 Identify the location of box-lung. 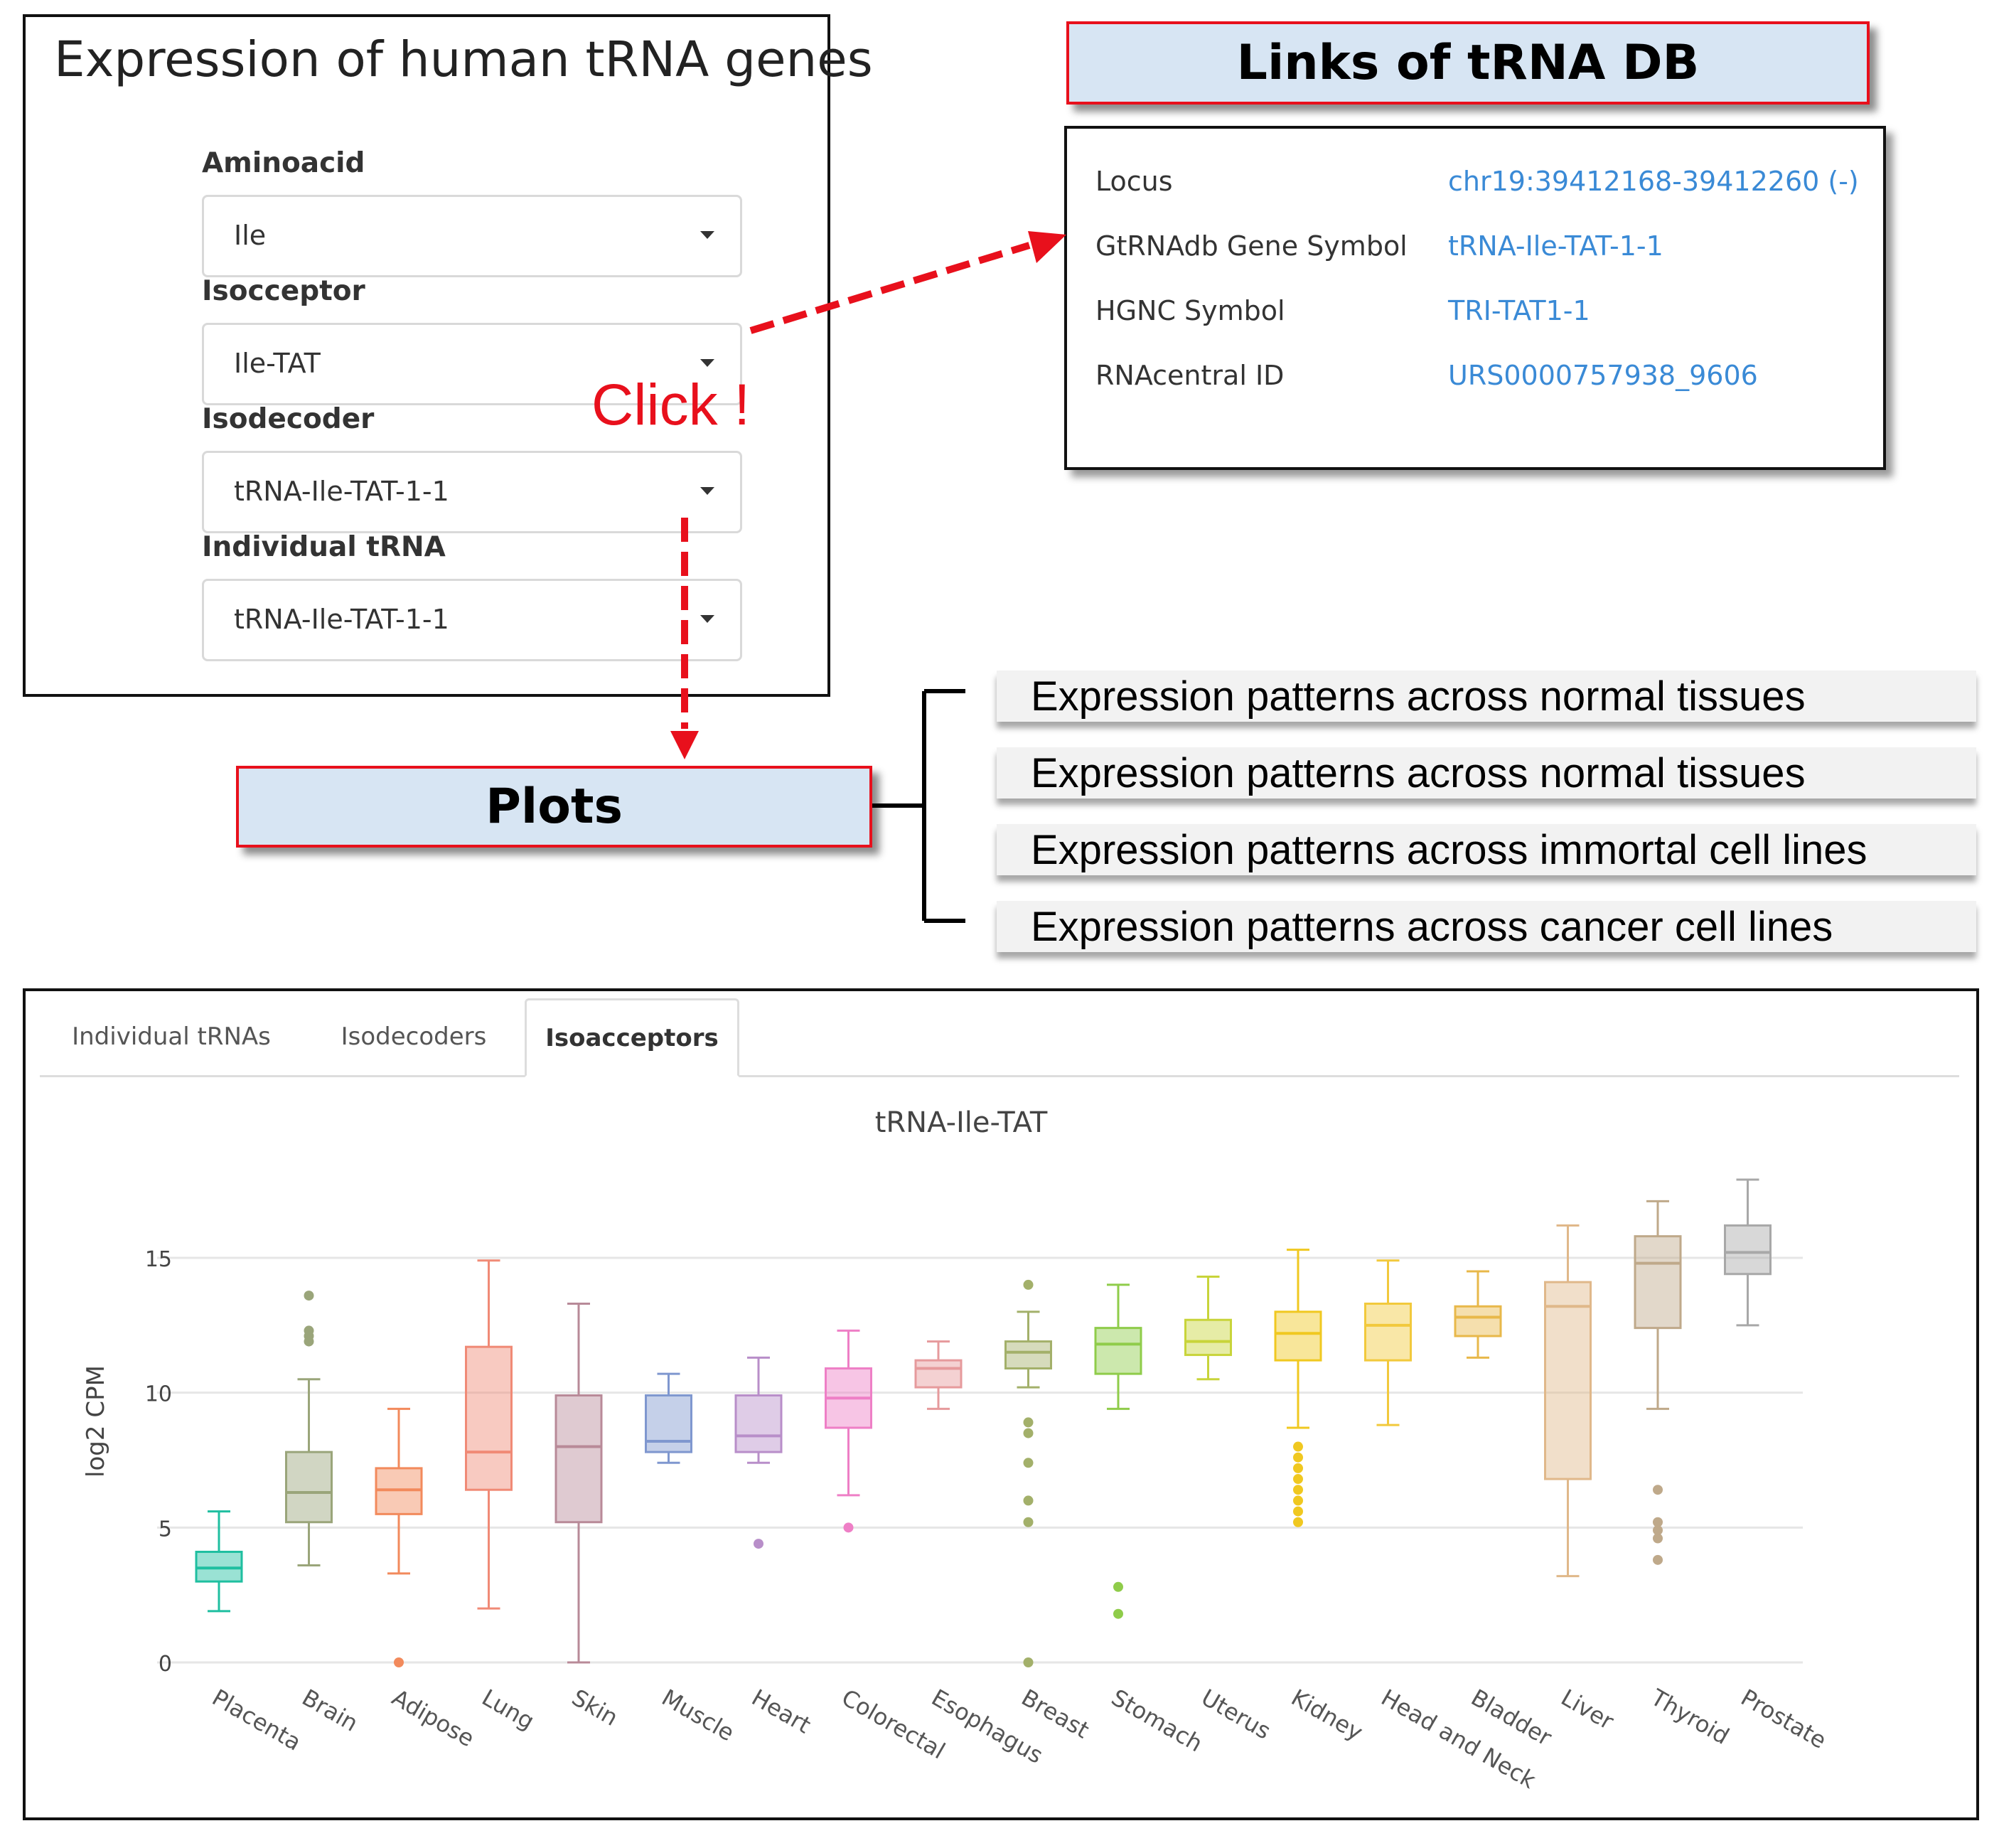
(489, 1434).